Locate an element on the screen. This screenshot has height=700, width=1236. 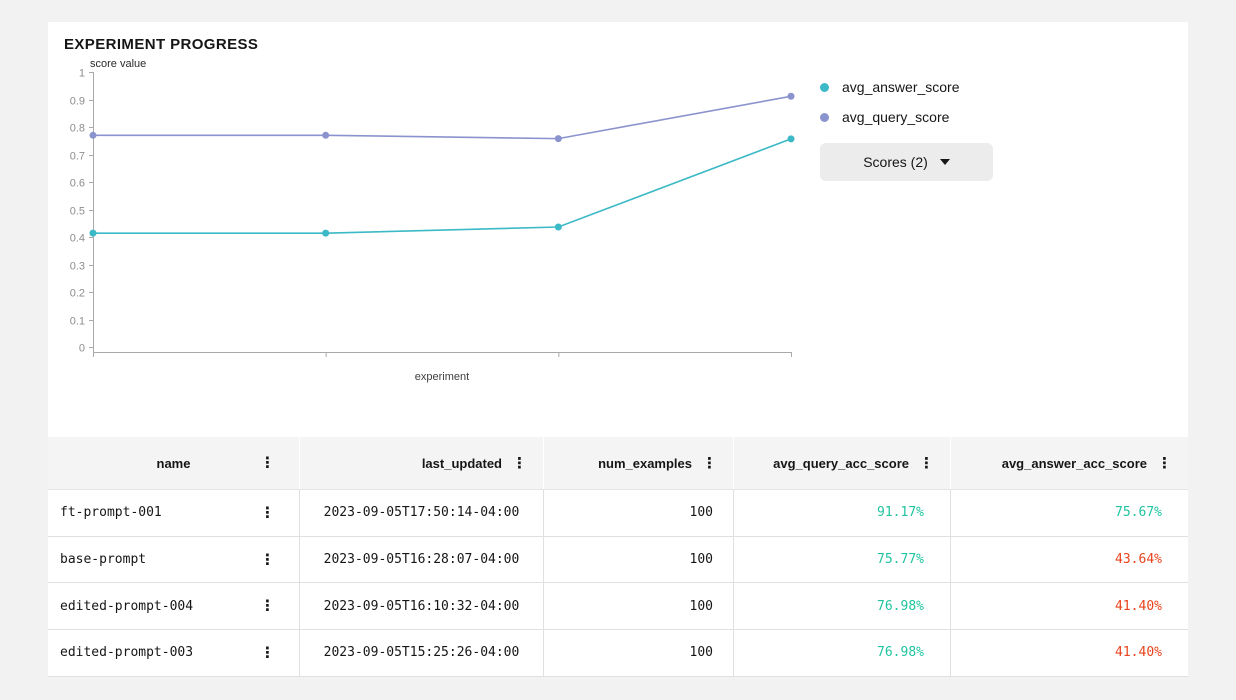
svg-text: 0.5 is located at coordinates (77, 212).